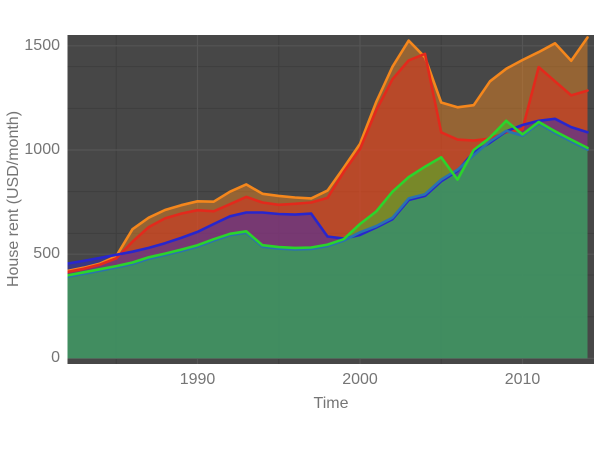  What do you see at coordinates (46, 254) in the screenshot?
I see `y-tick-label: 500` at bounding box center [46, 254].